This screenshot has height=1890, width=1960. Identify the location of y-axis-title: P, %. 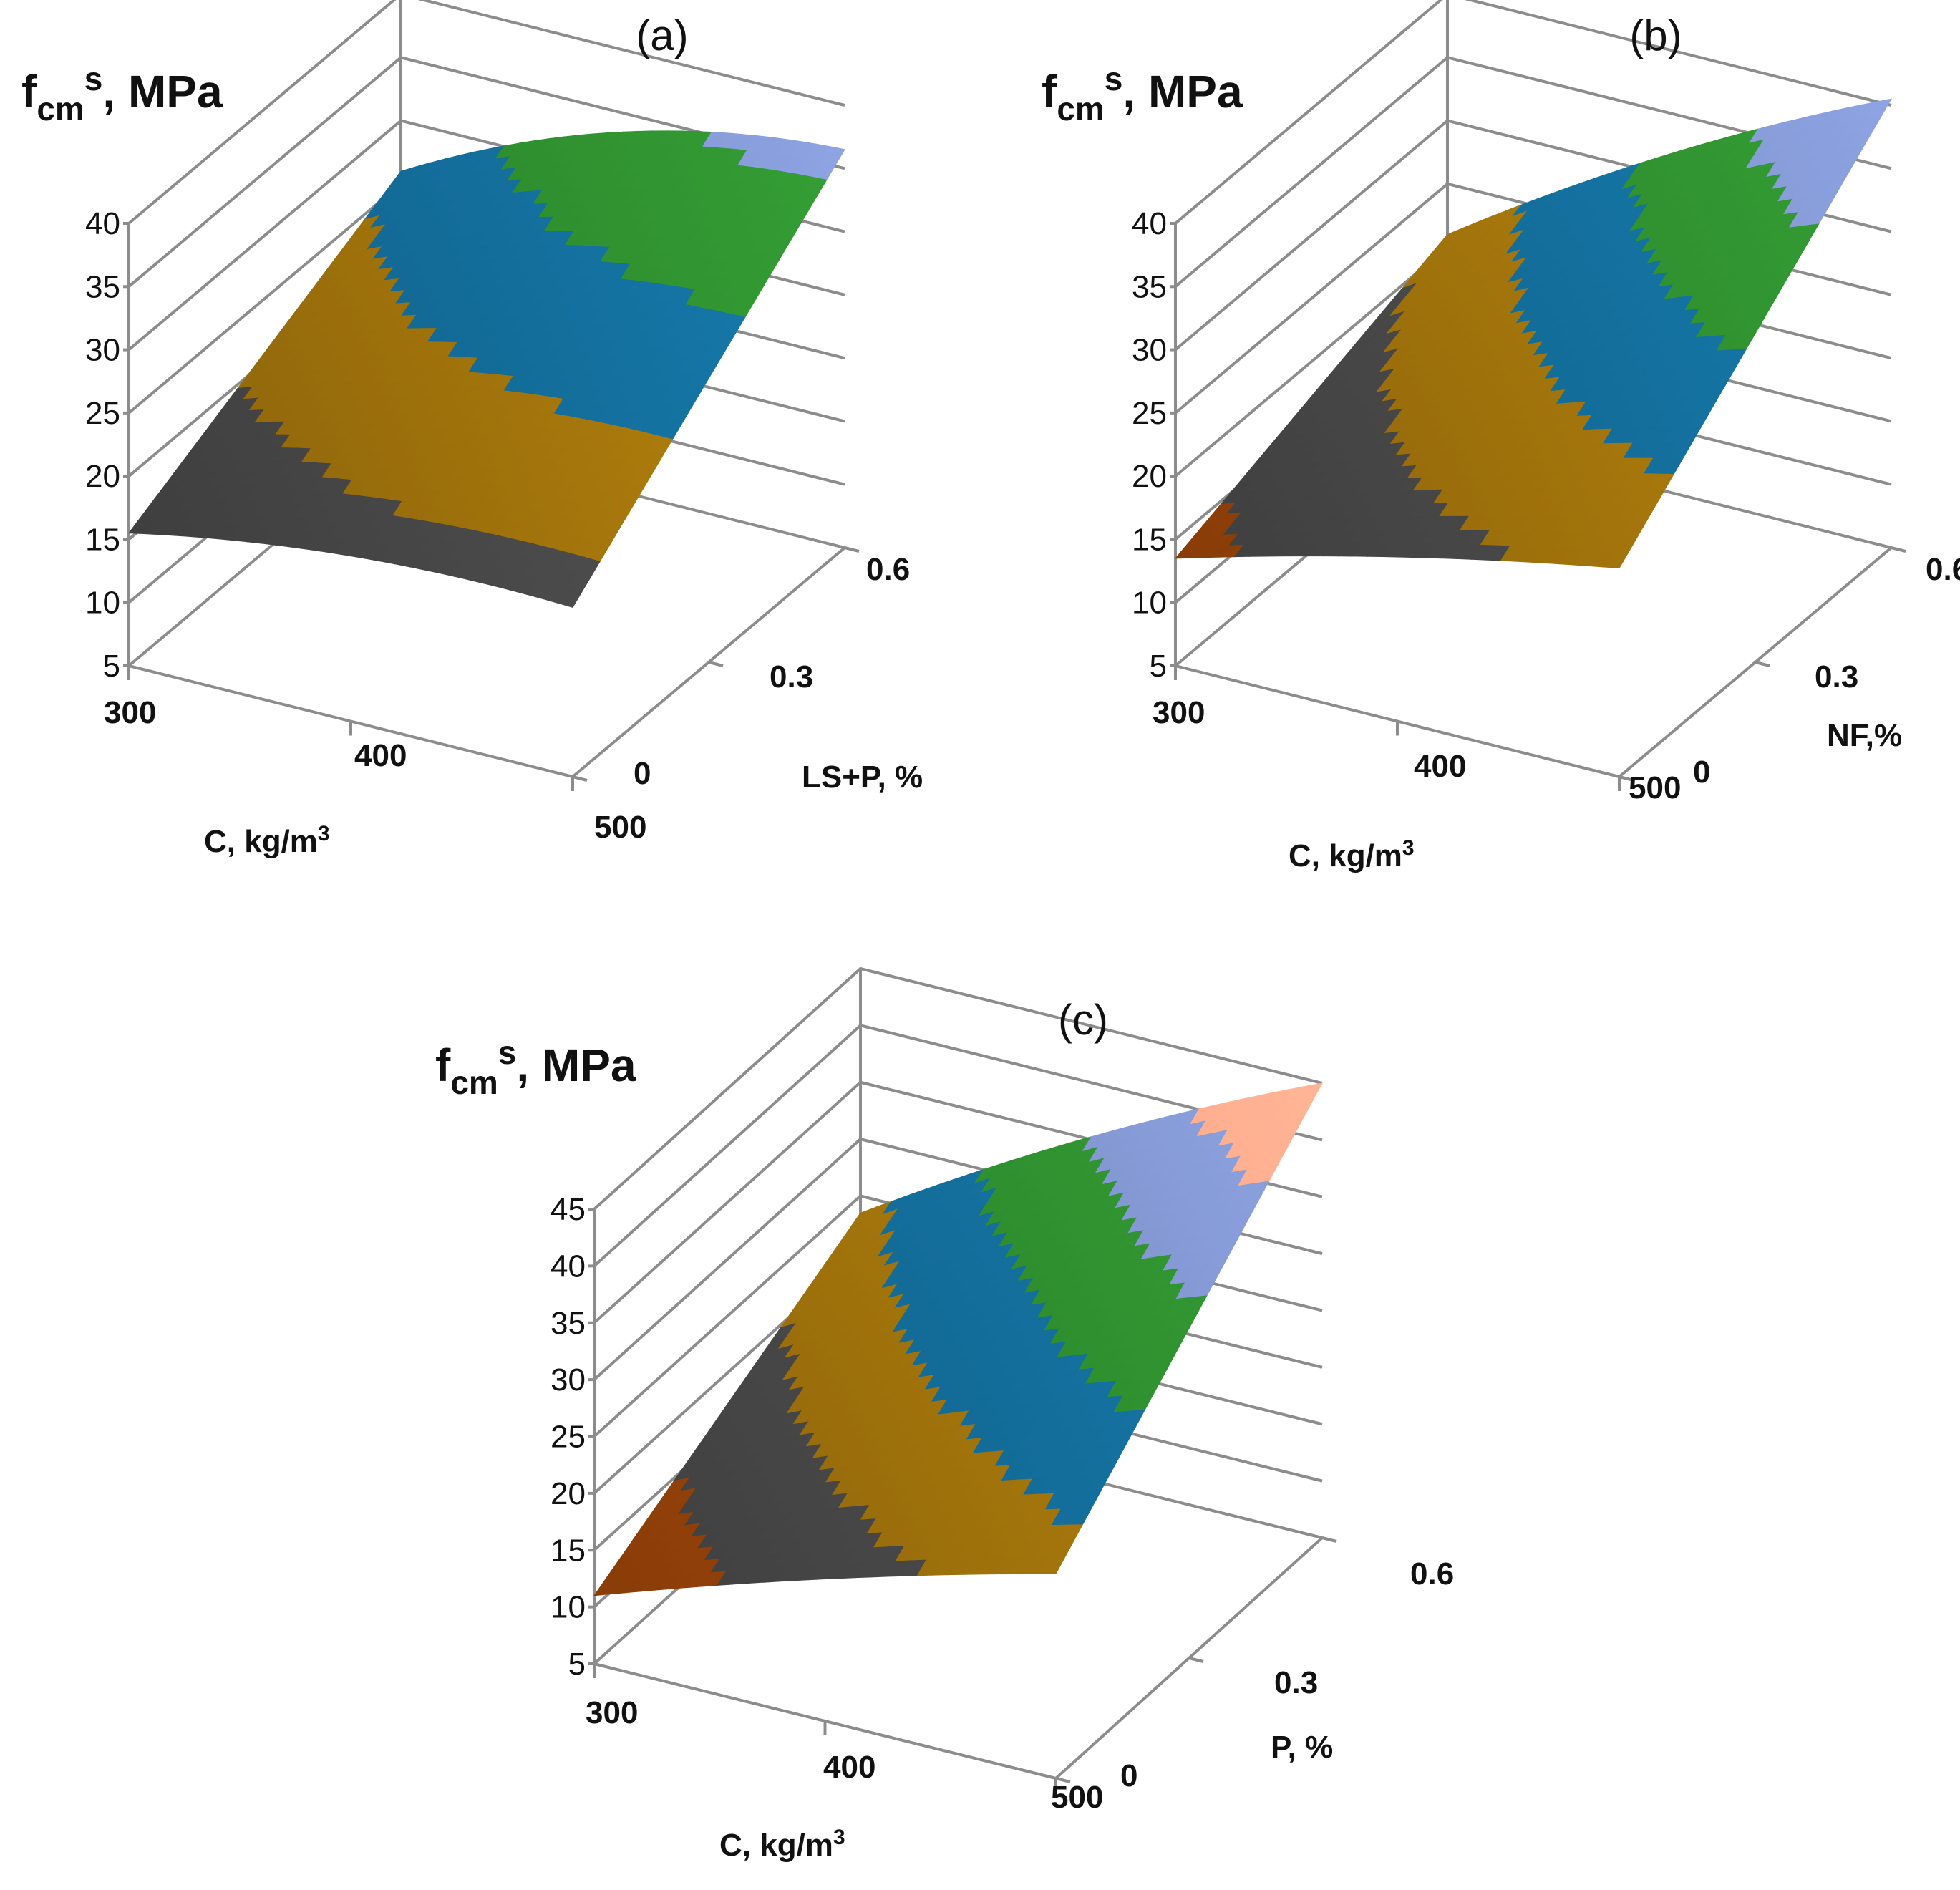
(1302, 1747).